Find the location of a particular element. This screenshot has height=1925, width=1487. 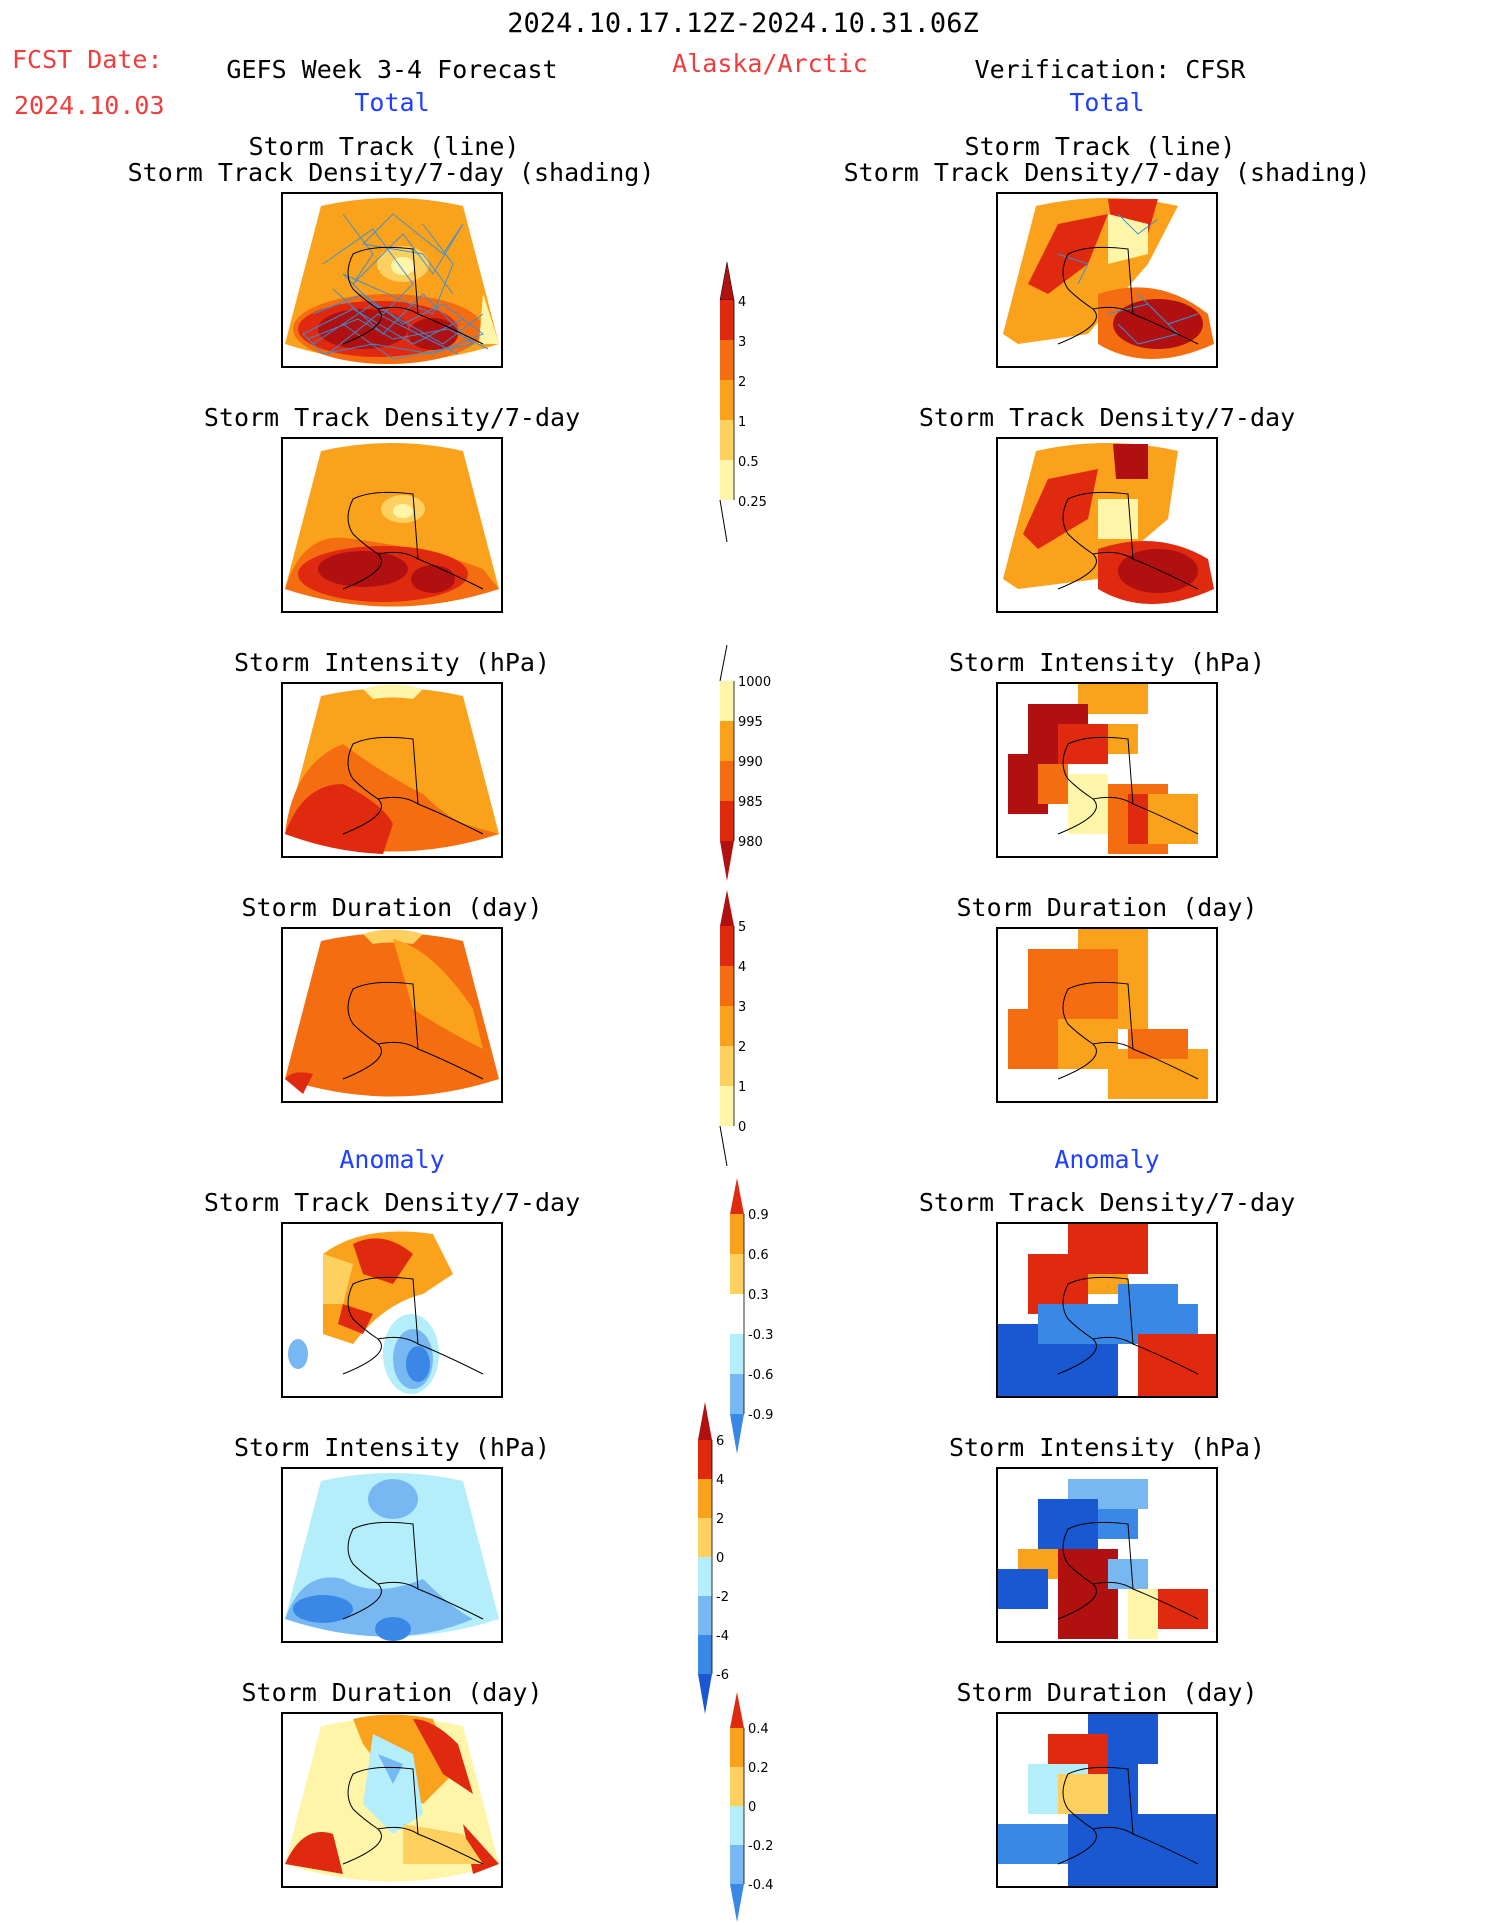

intensity-anom-level-1: 4 is located at coordinates (720, 1480).